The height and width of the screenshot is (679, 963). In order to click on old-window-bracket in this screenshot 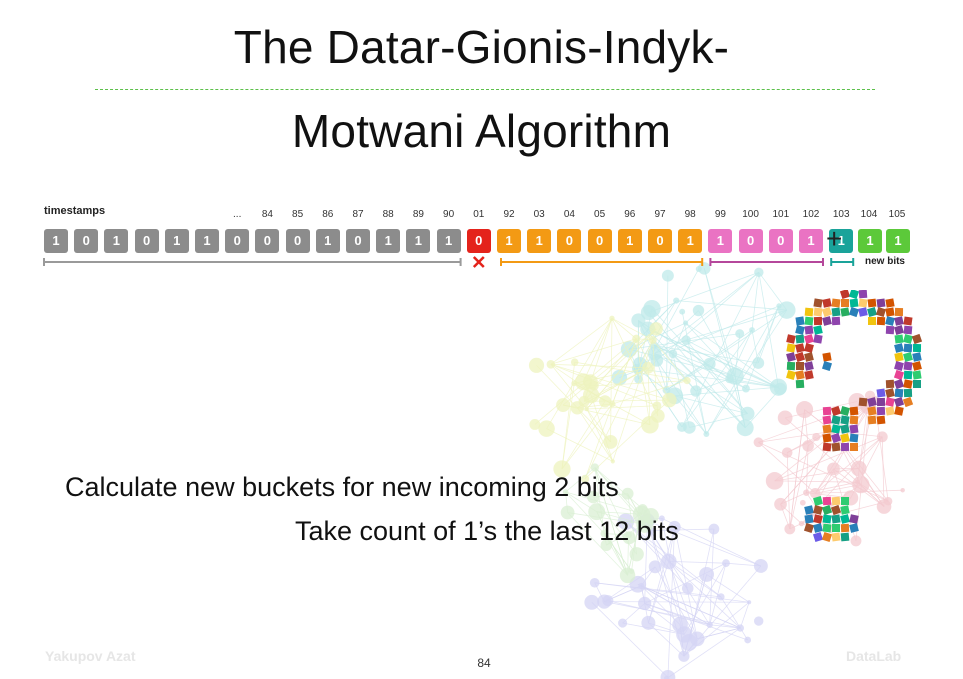, I will do `click(252, 262)`.